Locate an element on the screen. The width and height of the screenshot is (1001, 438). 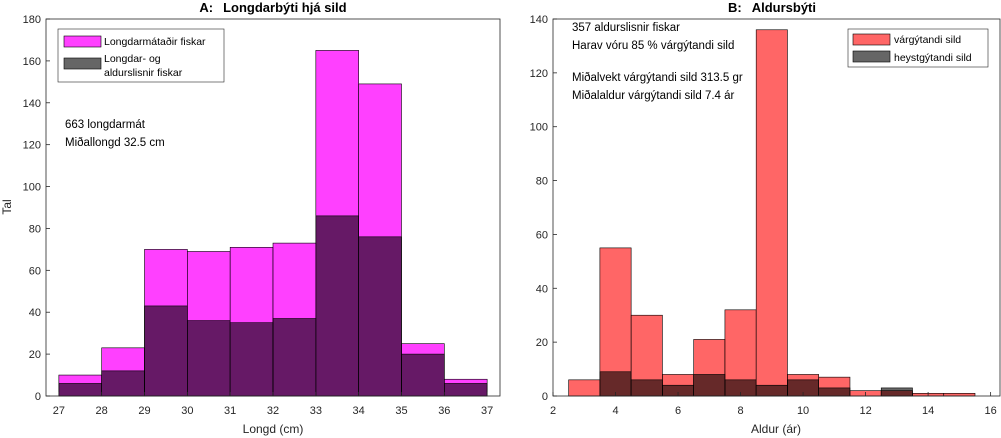
panel-a-y-tick-label: 180 is located at coordinates (32, 20).